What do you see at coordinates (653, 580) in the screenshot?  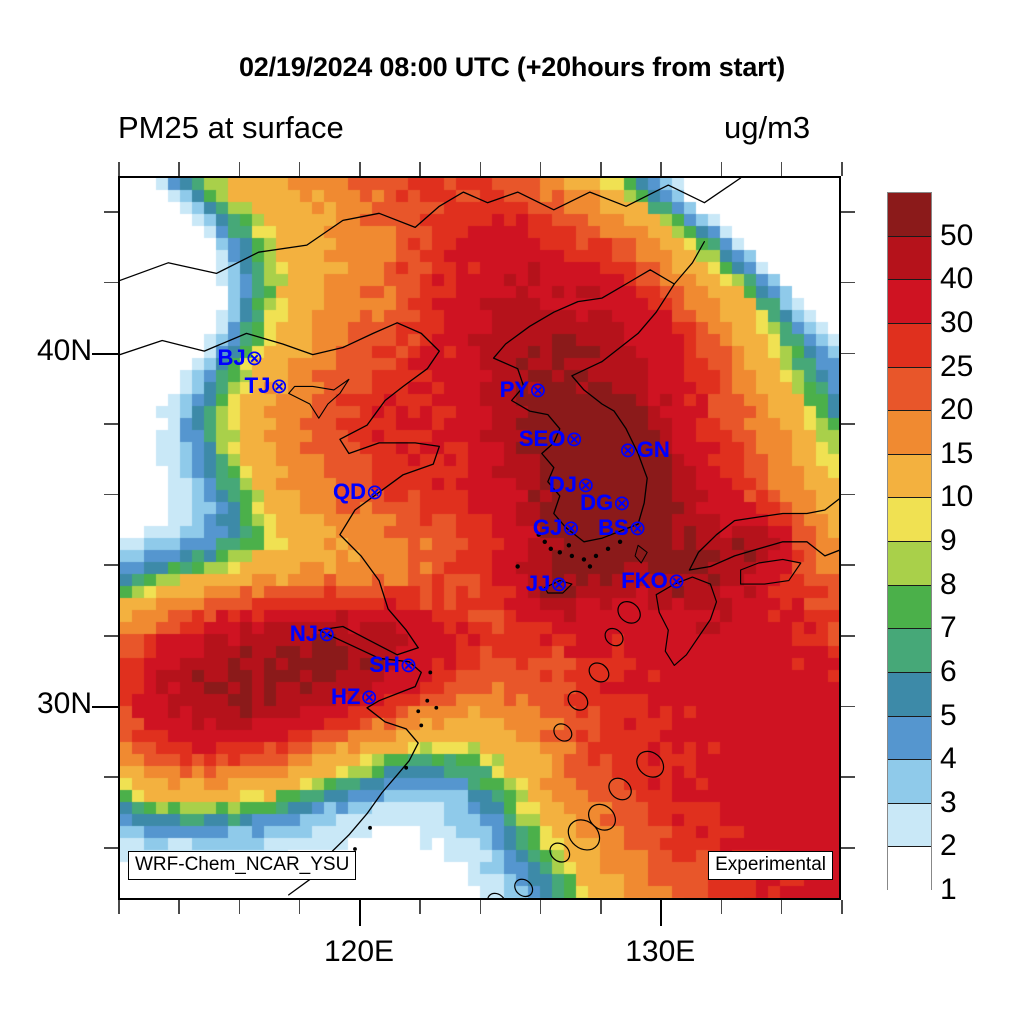 I see `city-marker-FKO: FKO⊗` at bounding box center [653, 580].